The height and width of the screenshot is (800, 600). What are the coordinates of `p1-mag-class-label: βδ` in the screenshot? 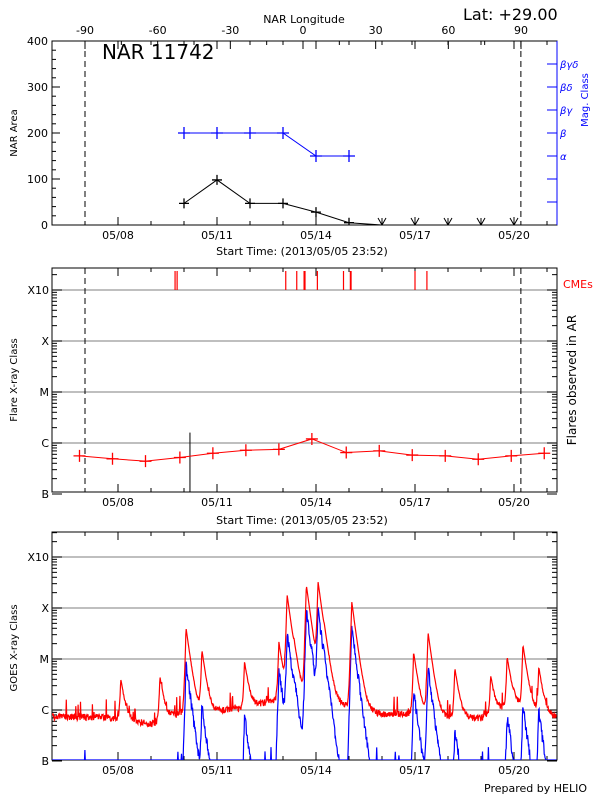 It's located at (566, 88).